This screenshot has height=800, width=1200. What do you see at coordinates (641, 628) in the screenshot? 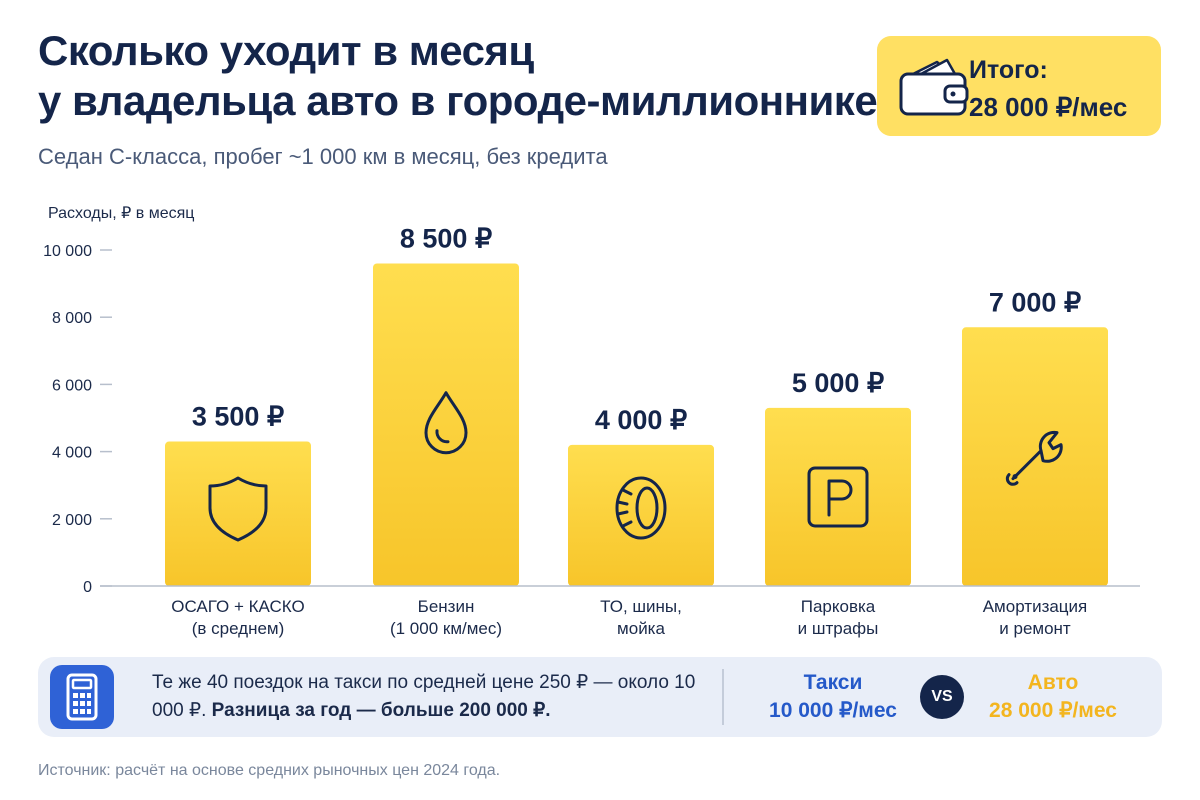
I see `x-tick-label: мойка` at bounding box center [641, 628].